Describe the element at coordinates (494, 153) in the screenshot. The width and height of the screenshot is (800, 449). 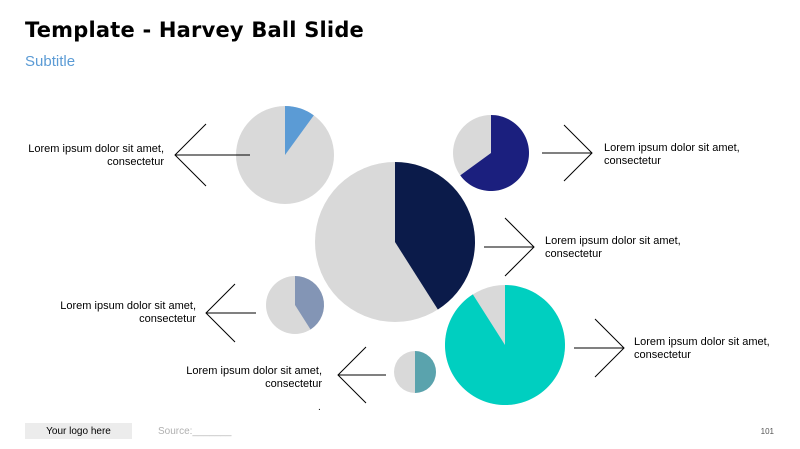
I see `top-right-ball-fill` at that location.